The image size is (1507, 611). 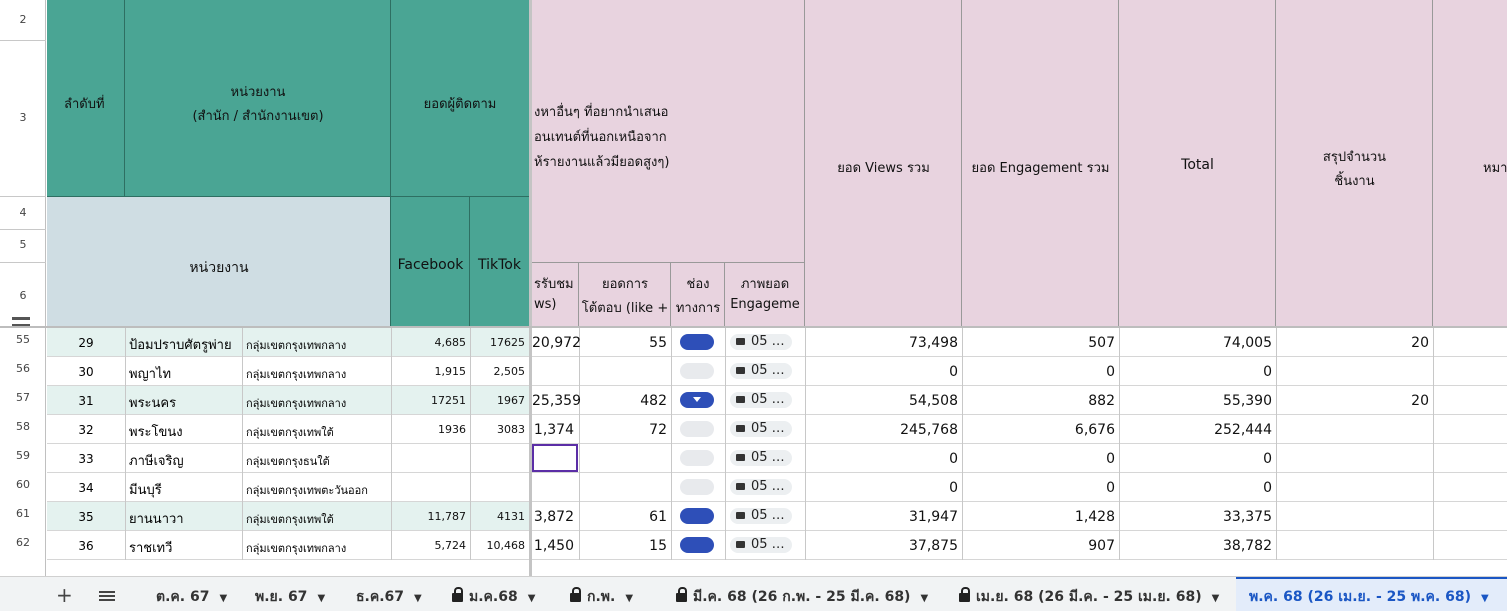 I want to click on facebook-cell: 17251, so click(x=448, y=400).